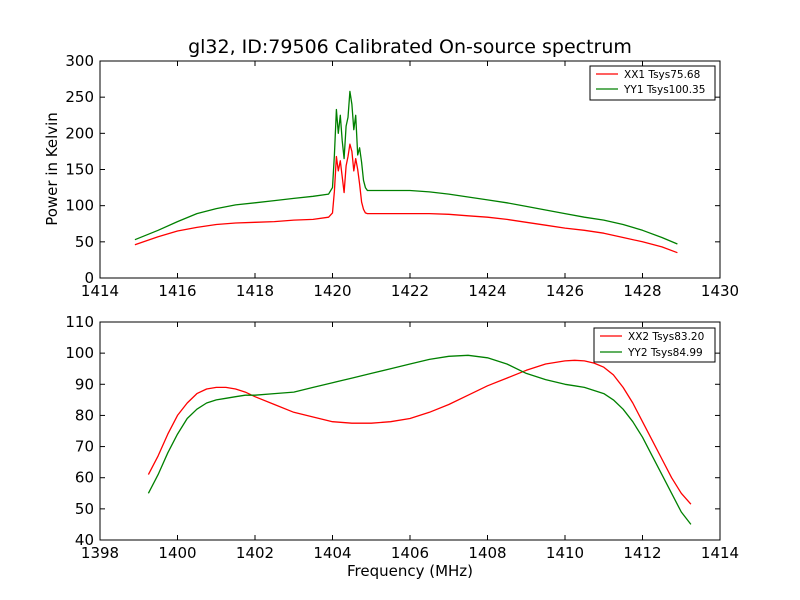 The width and height of the screenshot is (800, 600). Describe the element at coordinates (79, 61) in the screenshot. I see `y-tick-label: 300` at that location.